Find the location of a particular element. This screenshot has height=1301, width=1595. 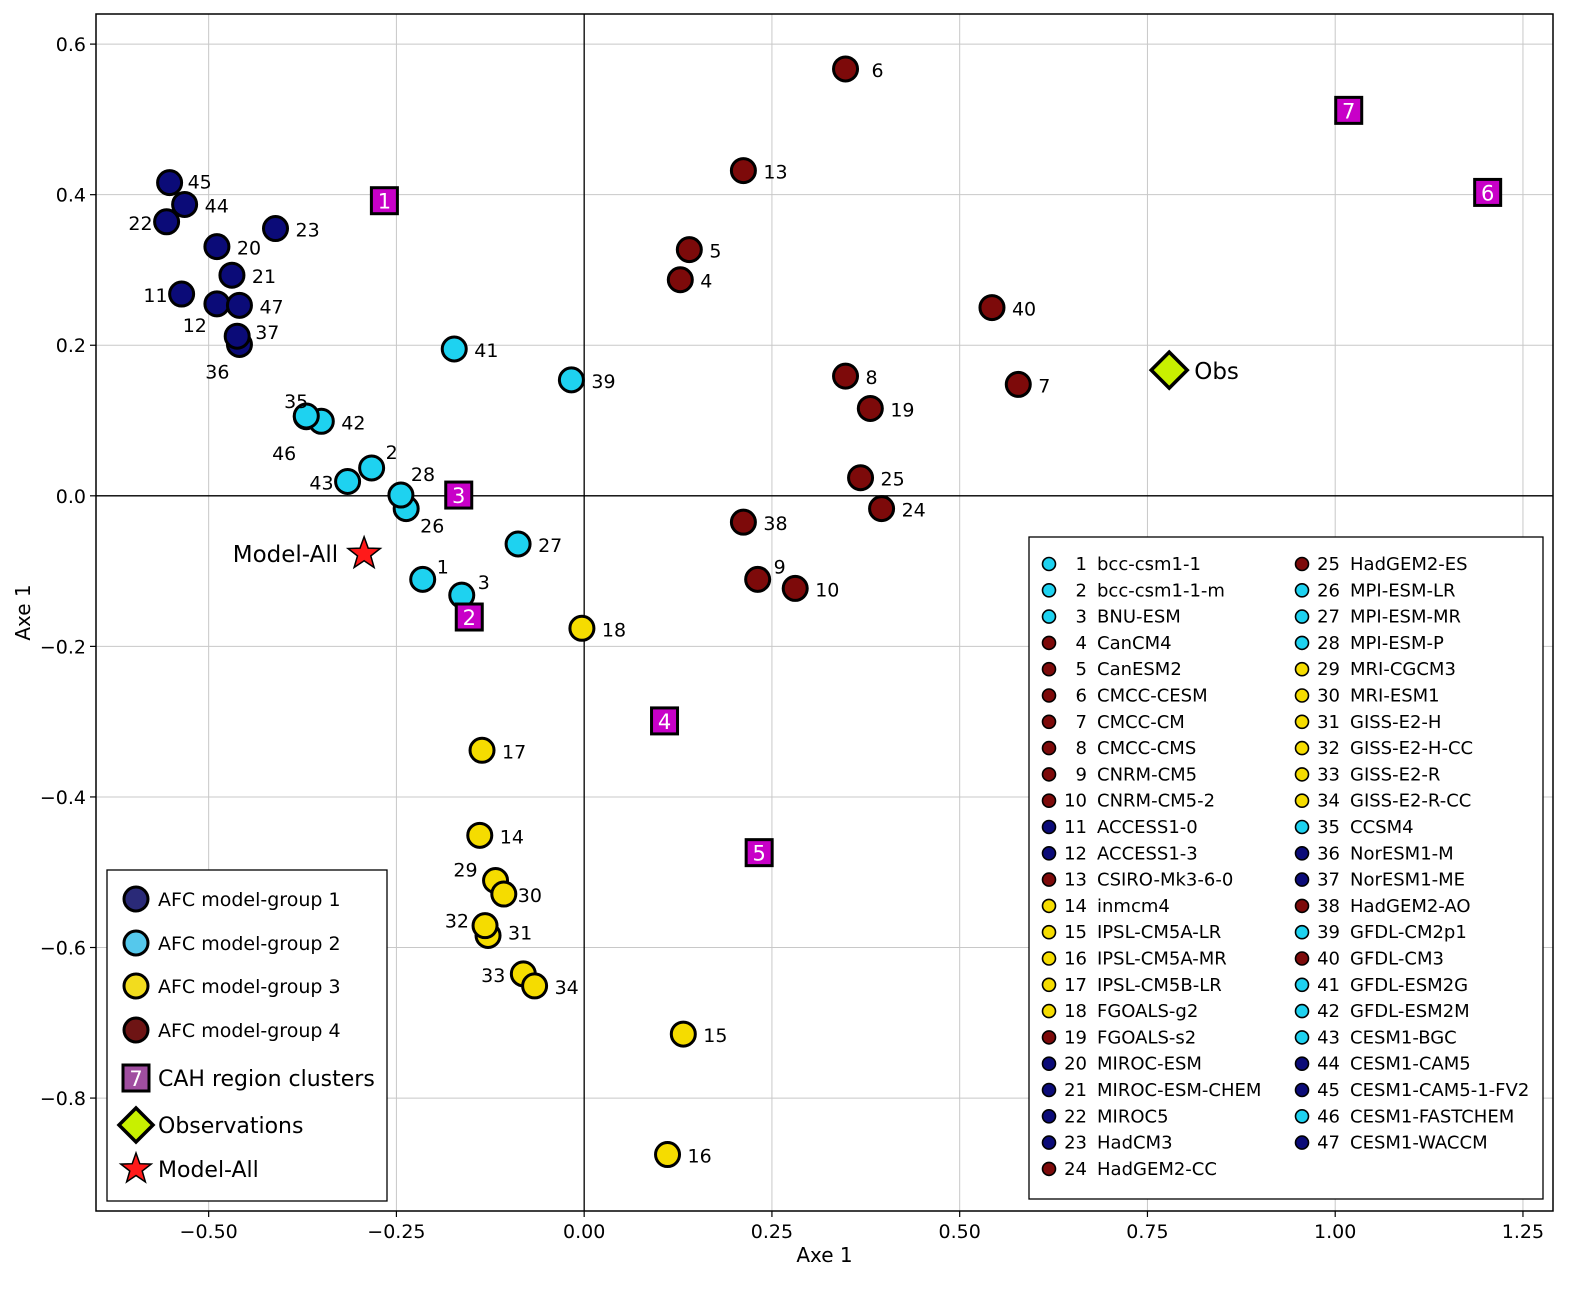

cluster-label: 1 is located at coordinates (384, 202).